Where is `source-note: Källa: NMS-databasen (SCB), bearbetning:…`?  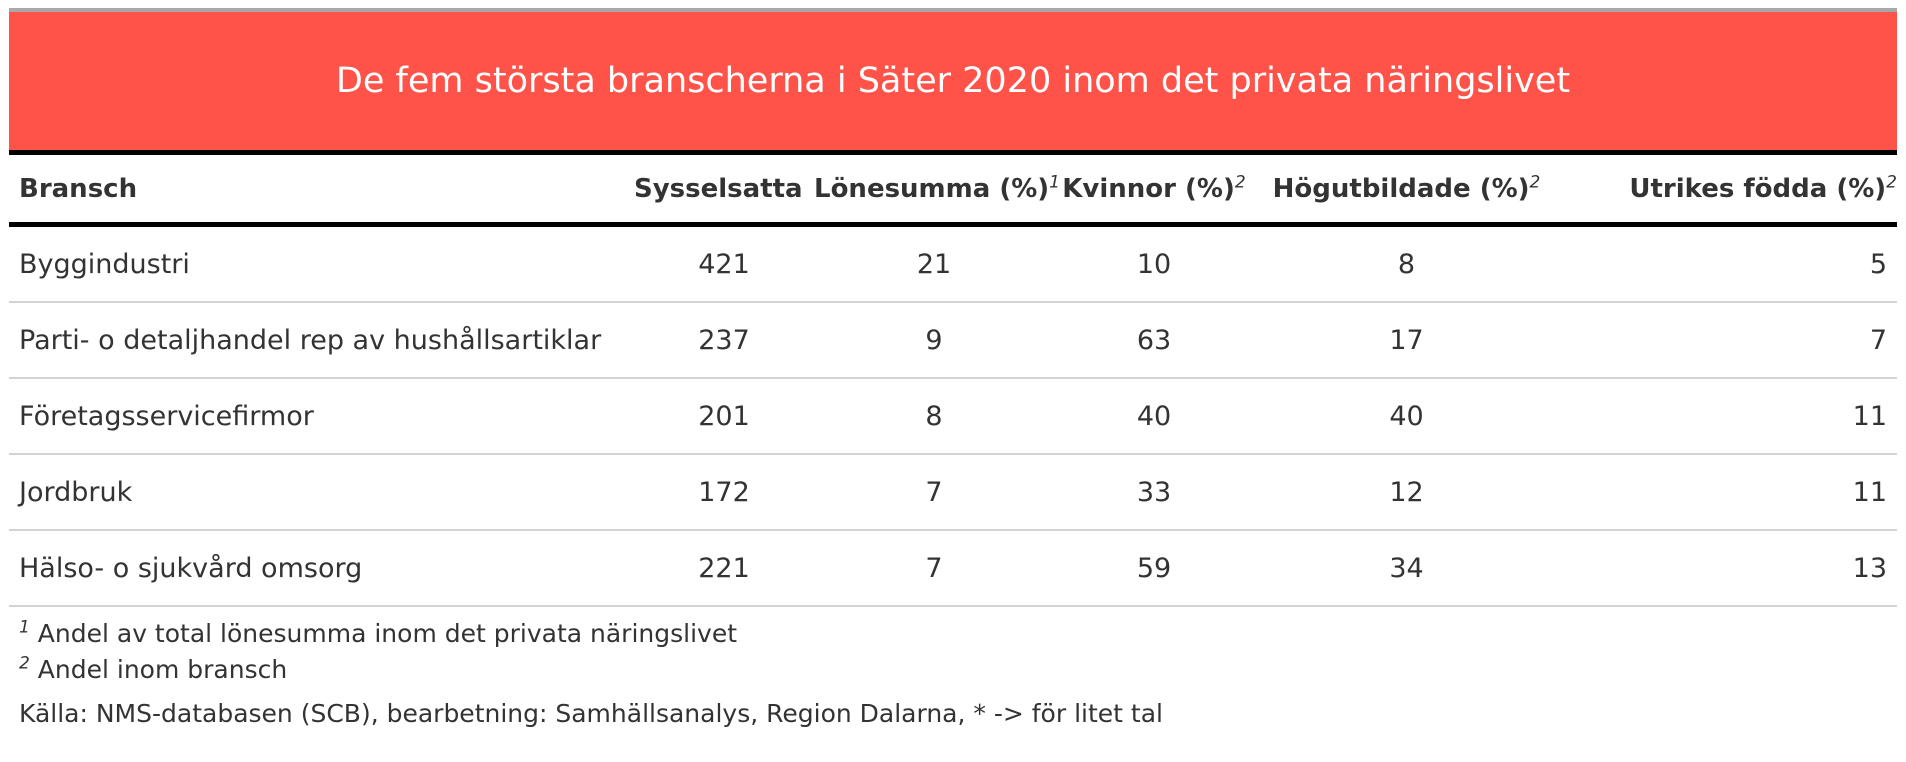
source-note: Källa: NMS-databasen (SCB), bearbetning:… is located at coordinates (591, 713).